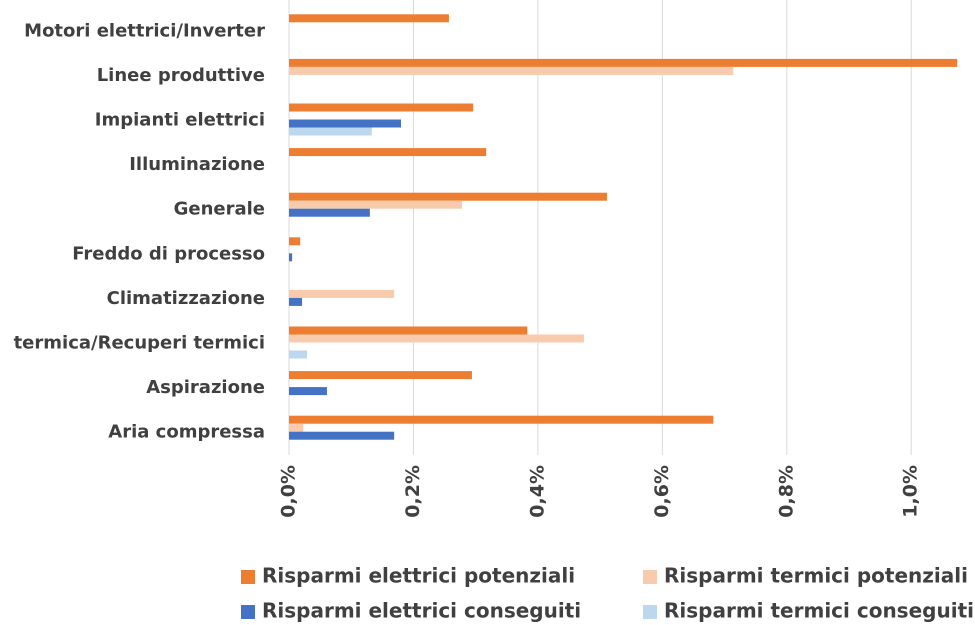  What do you see at coordinates (413, 491) in the screenshot?
I see `x-tick-label: 0,2%` at bounding box center [413, 491].